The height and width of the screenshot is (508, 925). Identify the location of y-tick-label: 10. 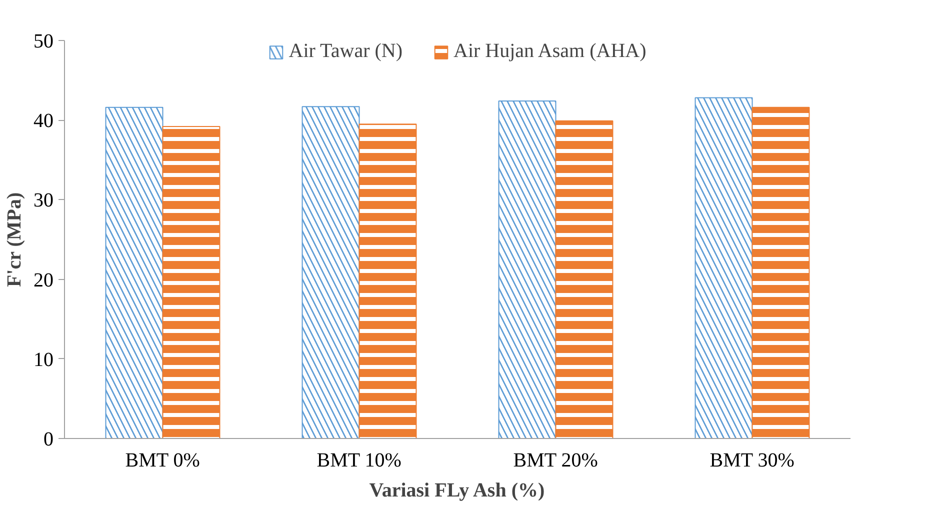
(44, 359).